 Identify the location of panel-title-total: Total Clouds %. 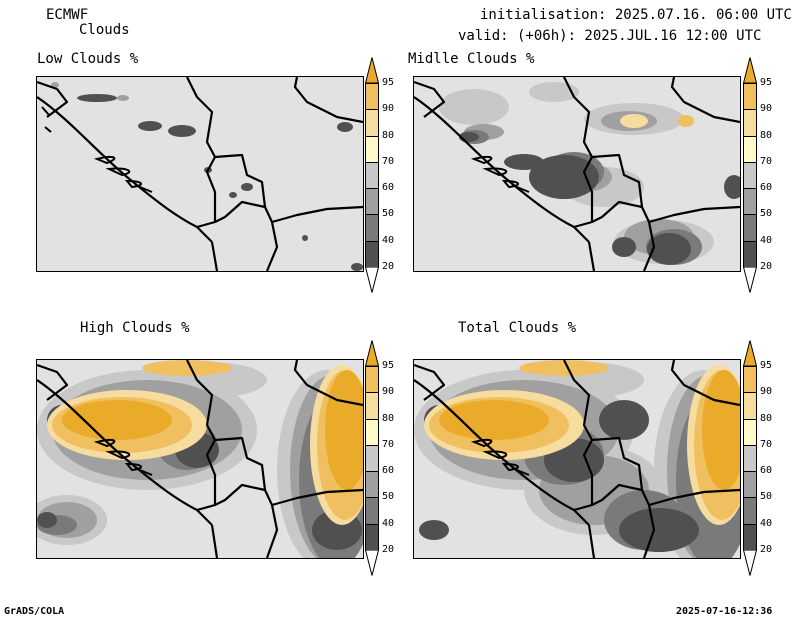
(517, 328).